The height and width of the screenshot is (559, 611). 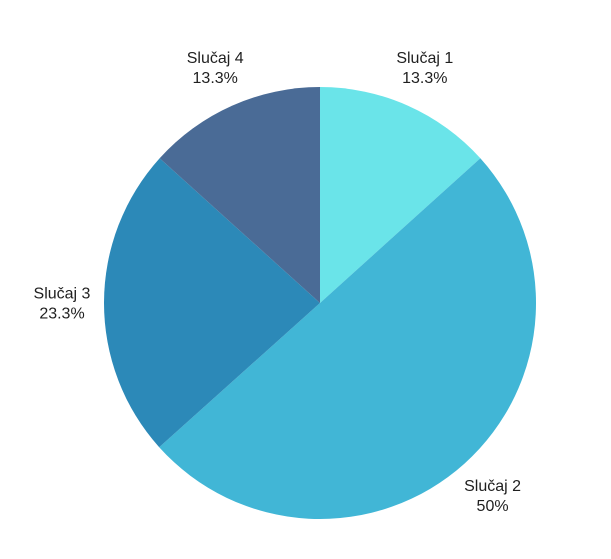 What do you see at coordinates (215, 68) in the screenshot?
I see `slice-label-4: Slučaj 4 13.3%` at bounding box center [215, 68].